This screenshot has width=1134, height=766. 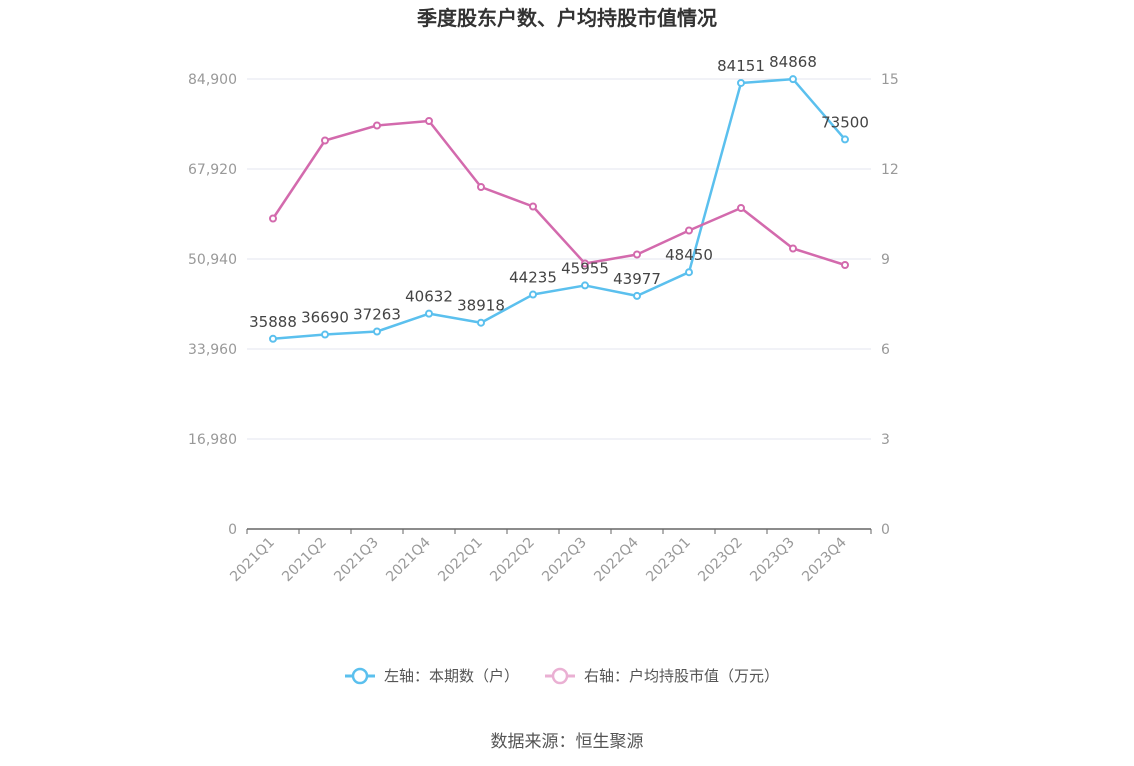 What do you see at coordinates (668, 560) in the screenshot?
I see `x-axis-tick-label: 2023Q1` at bounding box center [668, 560].